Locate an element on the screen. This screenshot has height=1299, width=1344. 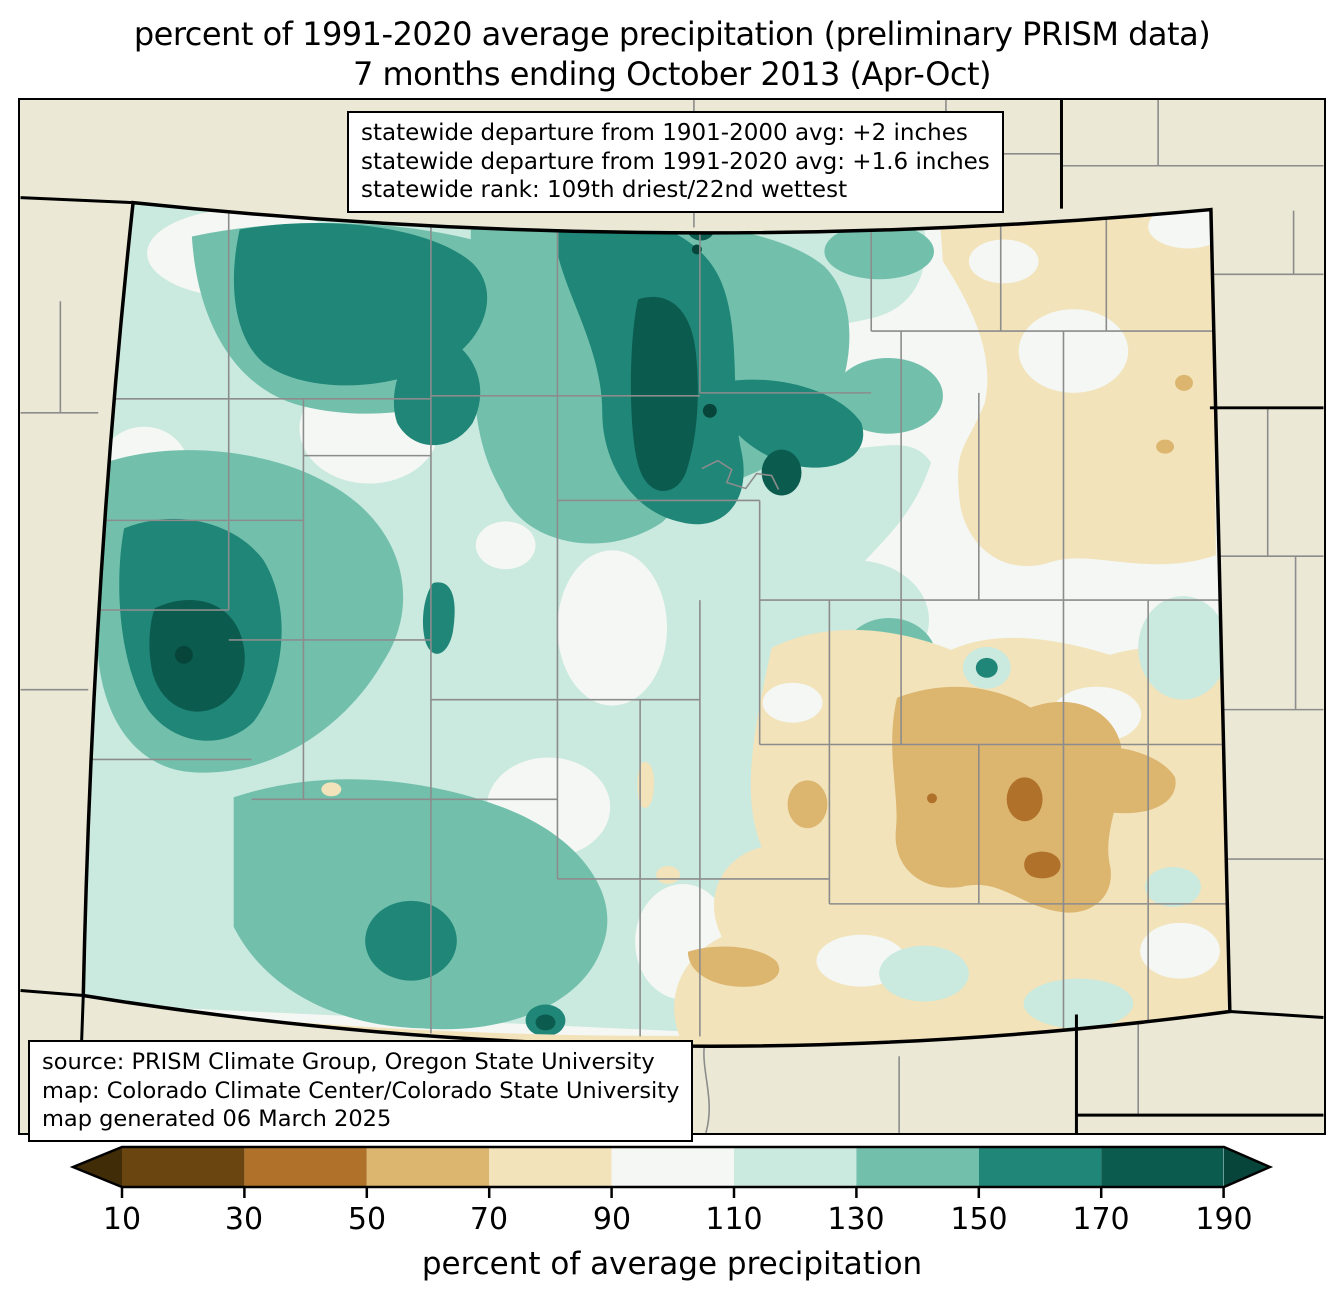
tick-label-130: 130 is located at coordinates (855, 1219).